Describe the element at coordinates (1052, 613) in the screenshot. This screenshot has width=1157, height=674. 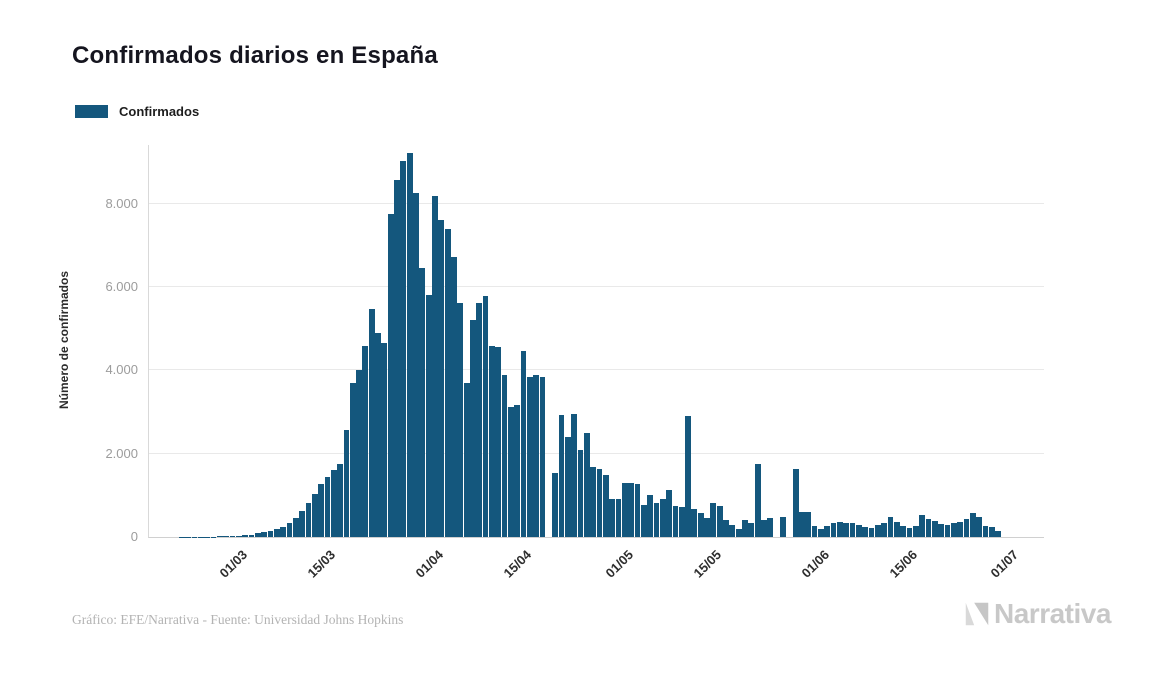
I see `narrativa-logo-text: Narrativa` at that location.